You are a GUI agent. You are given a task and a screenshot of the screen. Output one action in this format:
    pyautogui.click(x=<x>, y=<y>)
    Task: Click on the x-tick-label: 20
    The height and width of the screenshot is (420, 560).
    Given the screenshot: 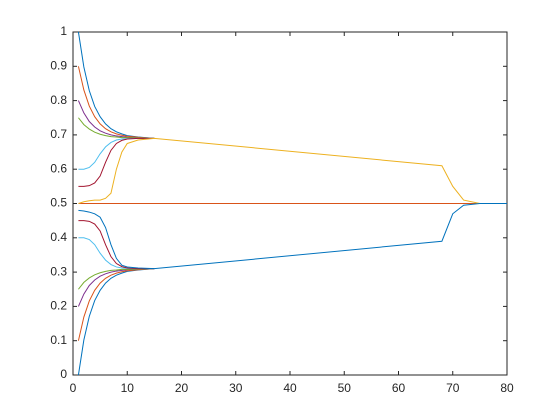 What is the action you would take?
    pyautogui.click(x=182, y=388)
    